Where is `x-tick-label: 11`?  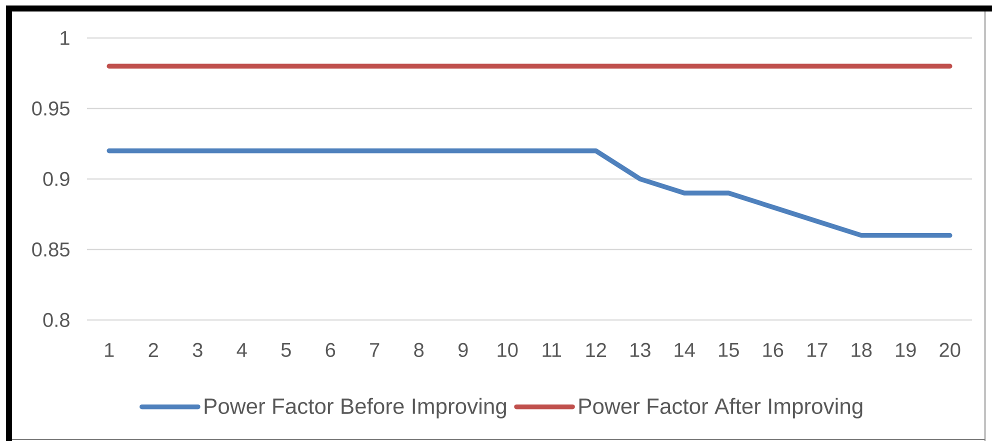 x-tick-label: 11 is located at coordinates (552, 350).